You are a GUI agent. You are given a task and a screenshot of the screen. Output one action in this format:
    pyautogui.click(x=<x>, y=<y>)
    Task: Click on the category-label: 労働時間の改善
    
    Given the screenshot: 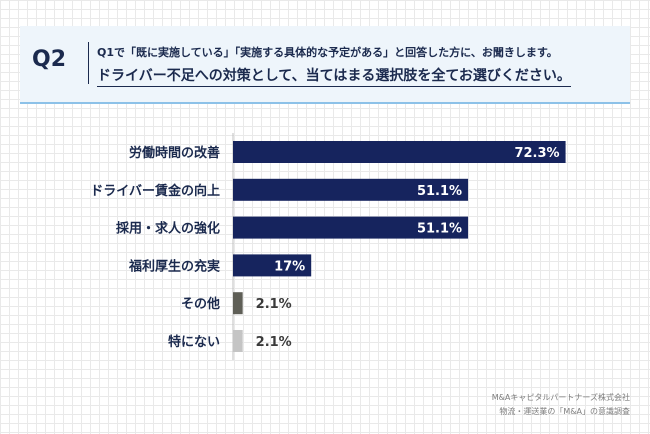 What is the action you would take?
    pyautogui.click(x=174, y=153)
    